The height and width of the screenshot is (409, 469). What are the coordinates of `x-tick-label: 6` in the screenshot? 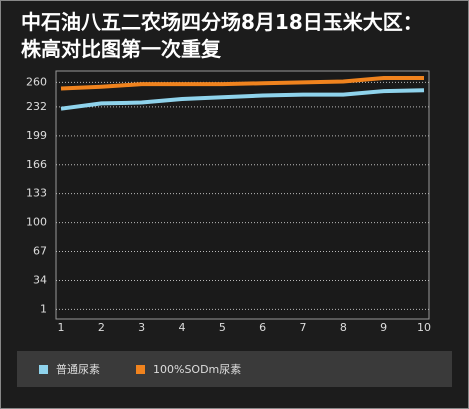 It's located at (262, 327).